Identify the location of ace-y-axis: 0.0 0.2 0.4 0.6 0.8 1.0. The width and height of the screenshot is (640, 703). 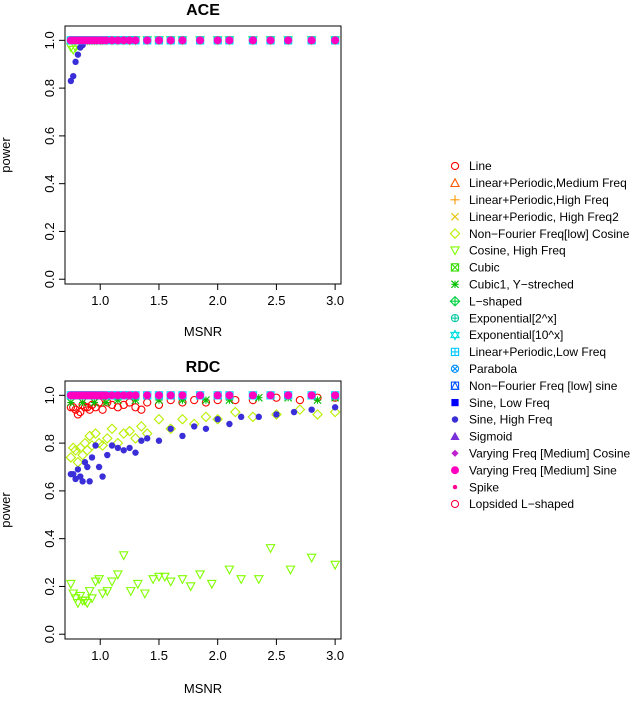
(53, 159).